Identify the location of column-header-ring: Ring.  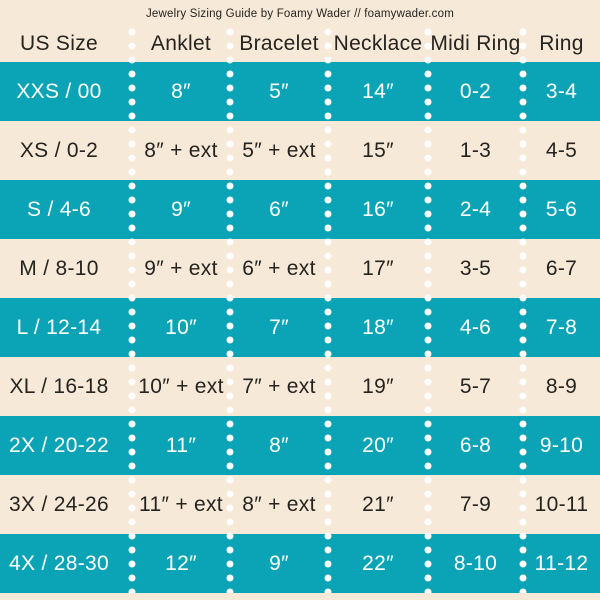
(561, 43).